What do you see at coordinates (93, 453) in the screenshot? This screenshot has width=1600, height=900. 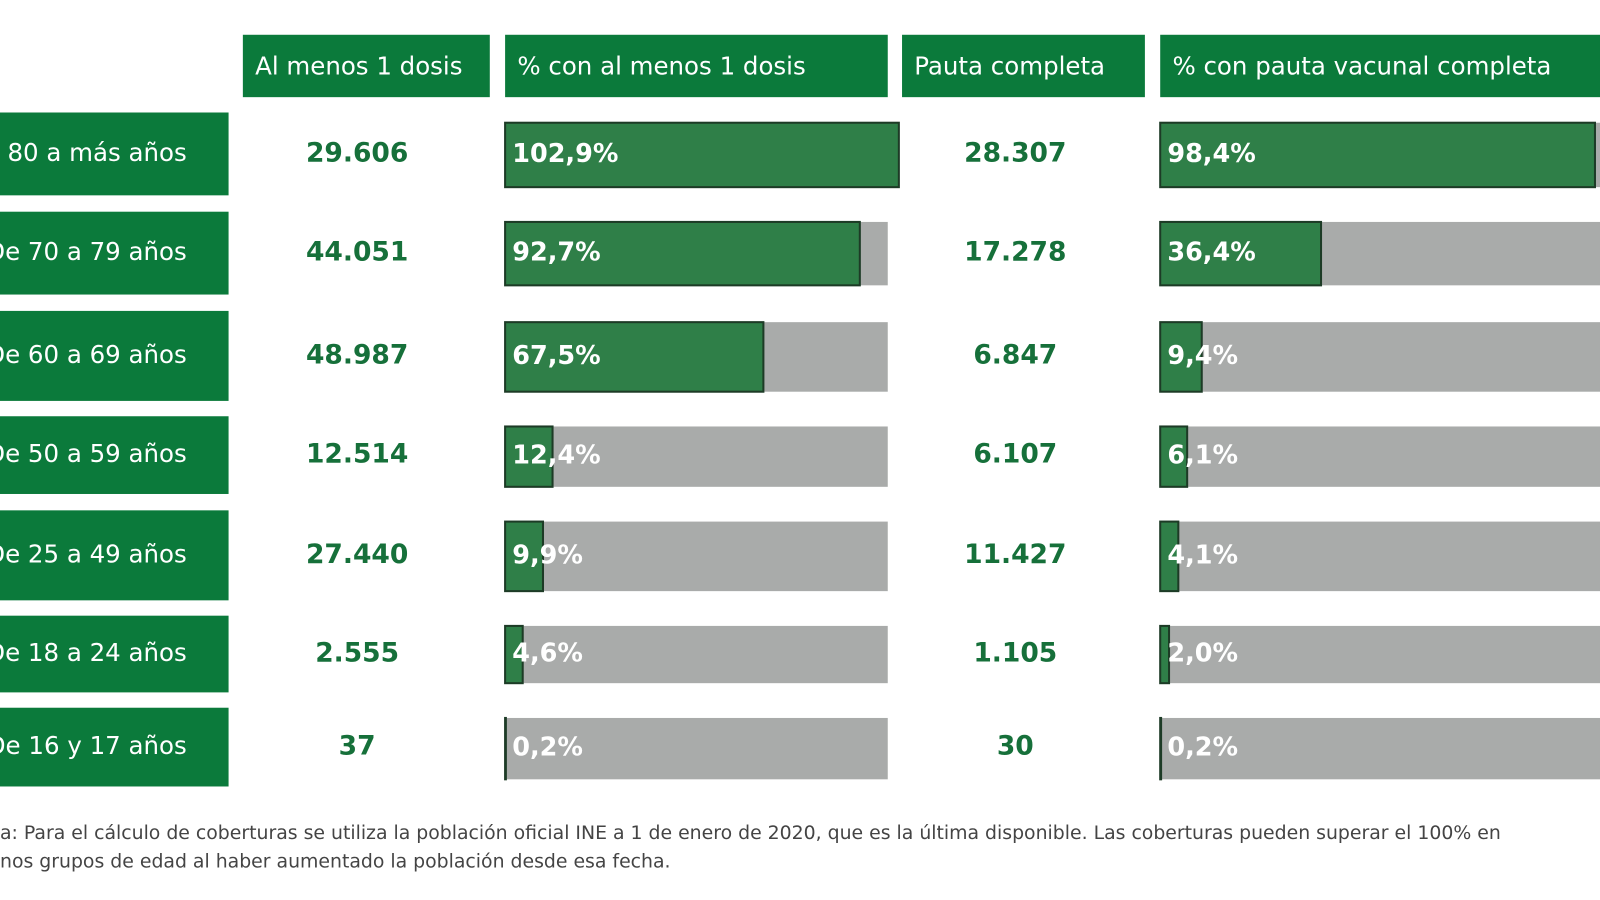 I see `group-label: De 50 a 59 años` at bounding box center [93, 453].